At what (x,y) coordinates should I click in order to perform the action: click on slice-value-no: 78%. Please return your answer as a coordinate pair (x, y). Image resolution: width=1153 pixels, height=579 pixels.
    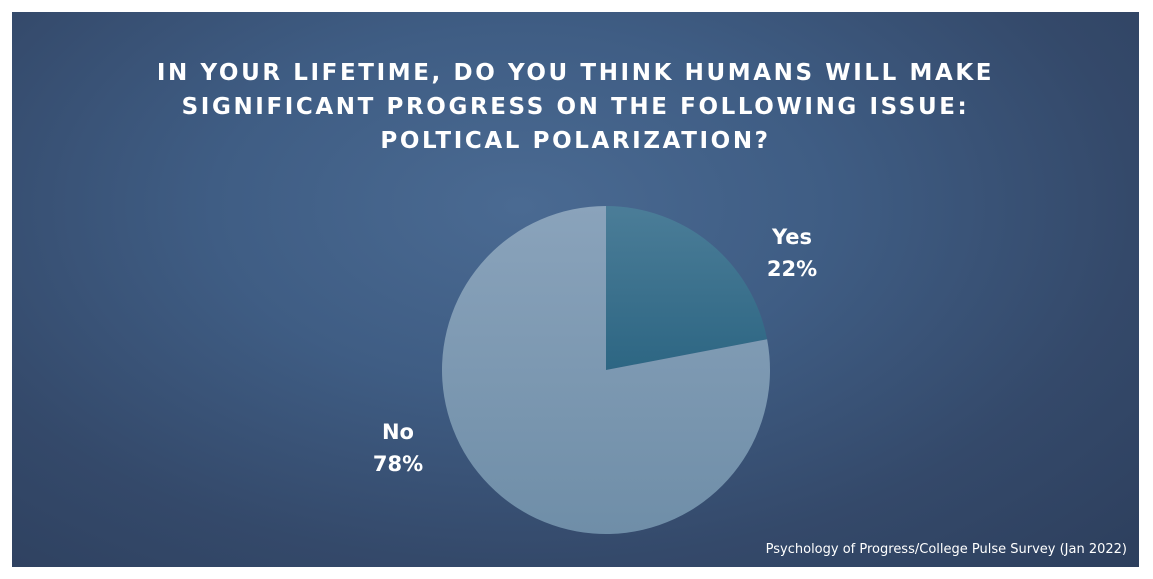
    Looking at the image, I should click on (398, 464).